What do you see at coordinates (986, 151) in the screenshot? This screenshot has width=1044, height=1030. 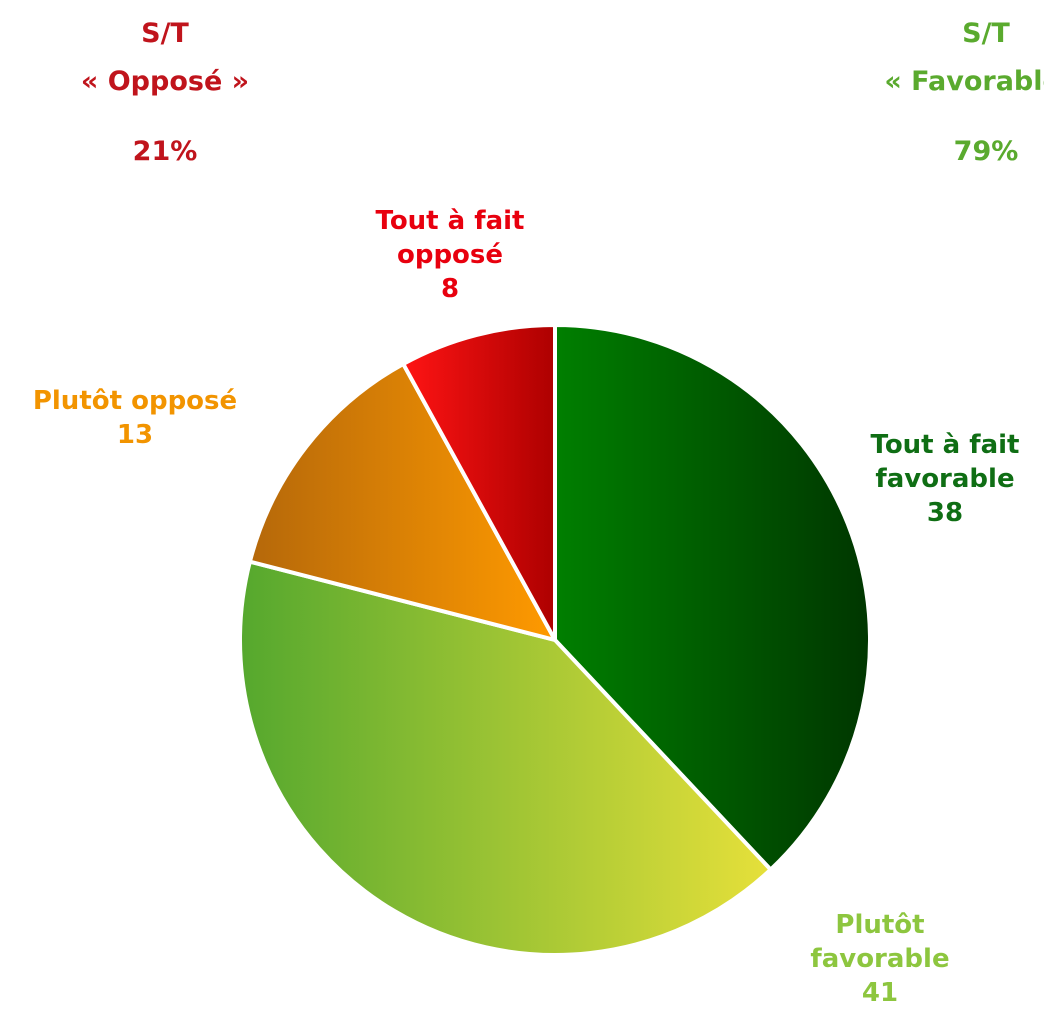 I see `subtotal-line: 79%` at bounding box center [986, 151].